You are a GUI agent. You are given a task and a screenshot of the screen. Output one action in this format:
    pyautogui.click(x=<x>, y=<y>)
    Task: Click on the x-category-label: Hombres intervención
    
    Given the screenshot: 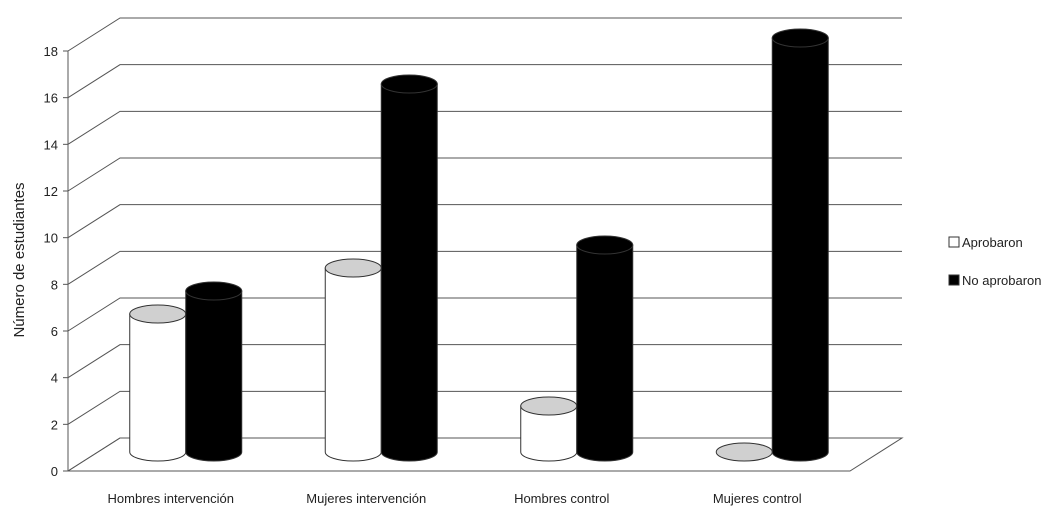 What is the action you would take?
    pyautogui.click(x=171, y=498)
    